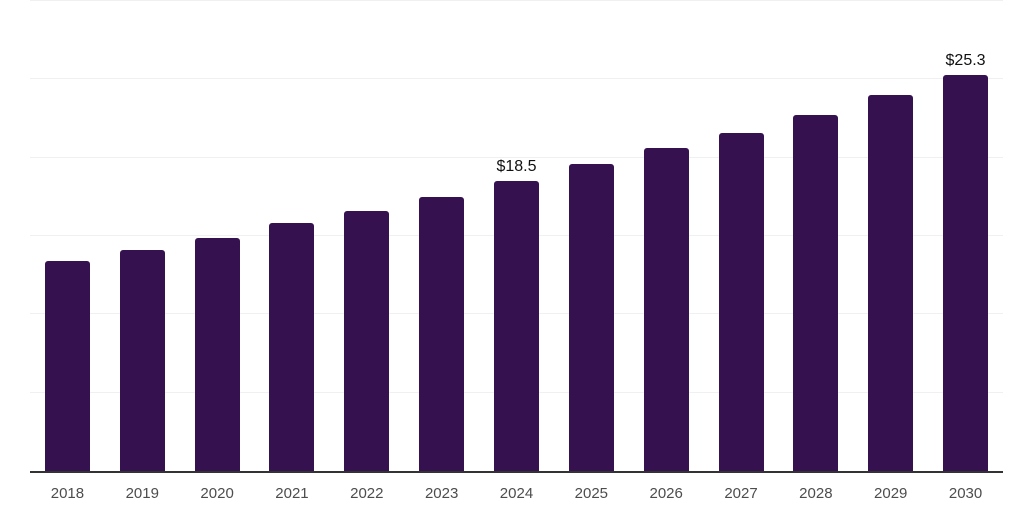  I want to click on bar-slot-2027, so click(741, 236).